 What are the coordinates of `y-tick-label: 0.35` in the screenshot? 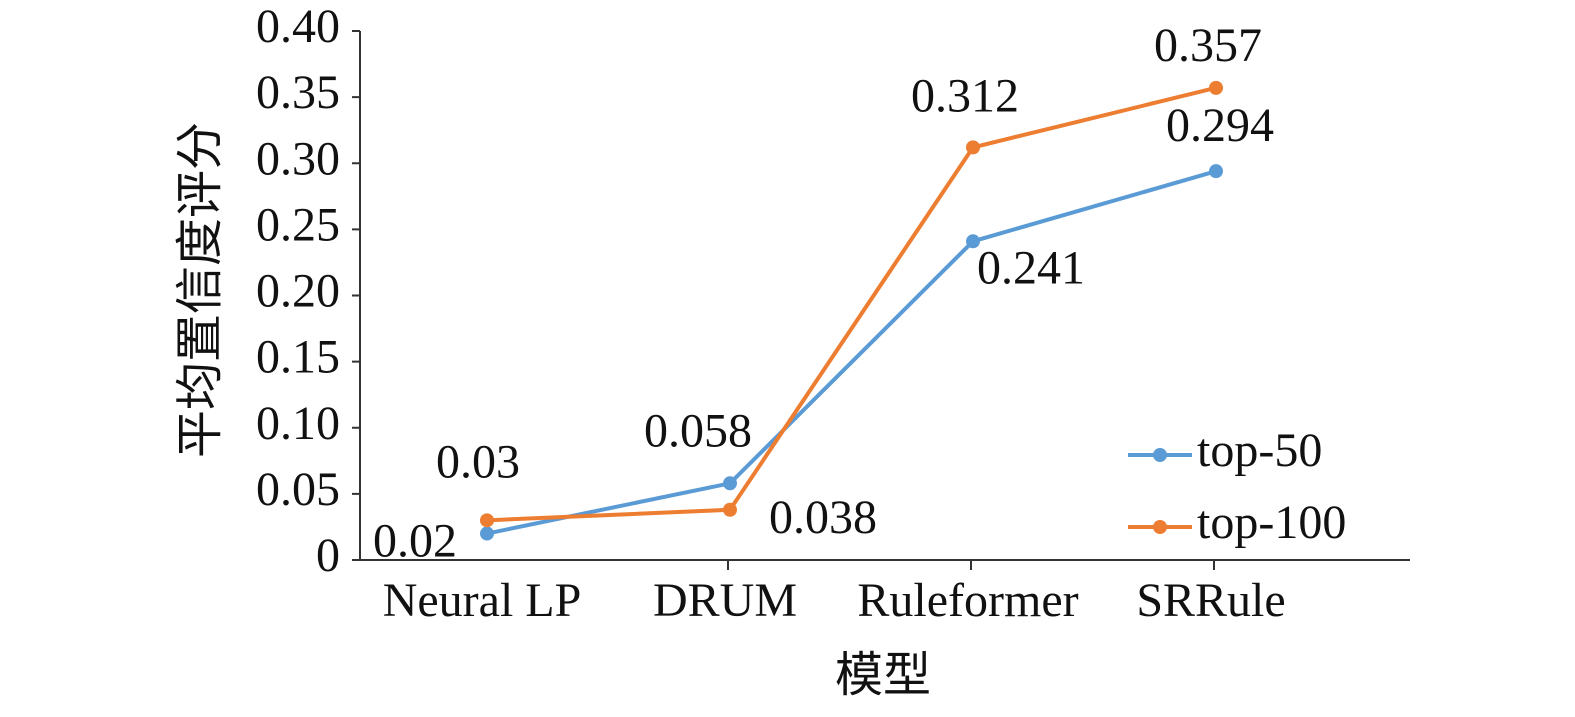 It's located at (298, 92).